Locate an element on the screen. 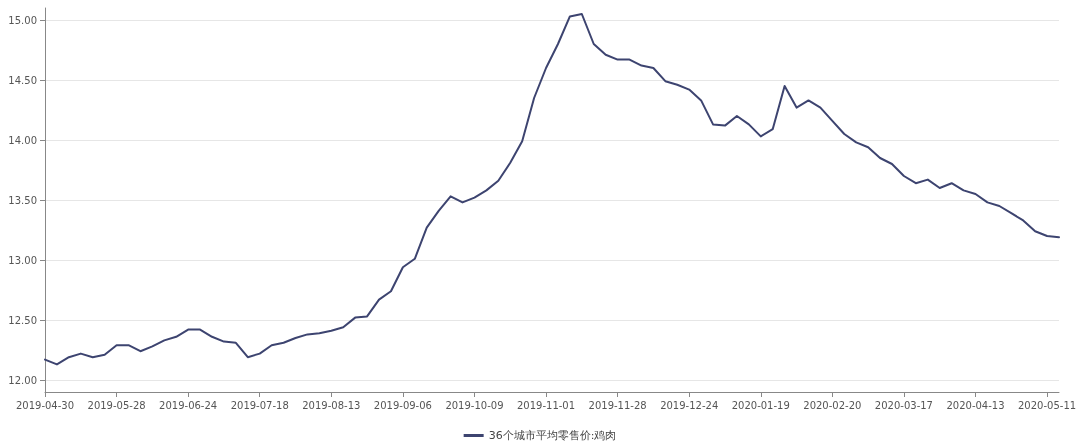 Image resolution: width=1080 pixels, height=446 pixels. x-tick-label: 2020-05-11 is located at coordinates (1047, 405).